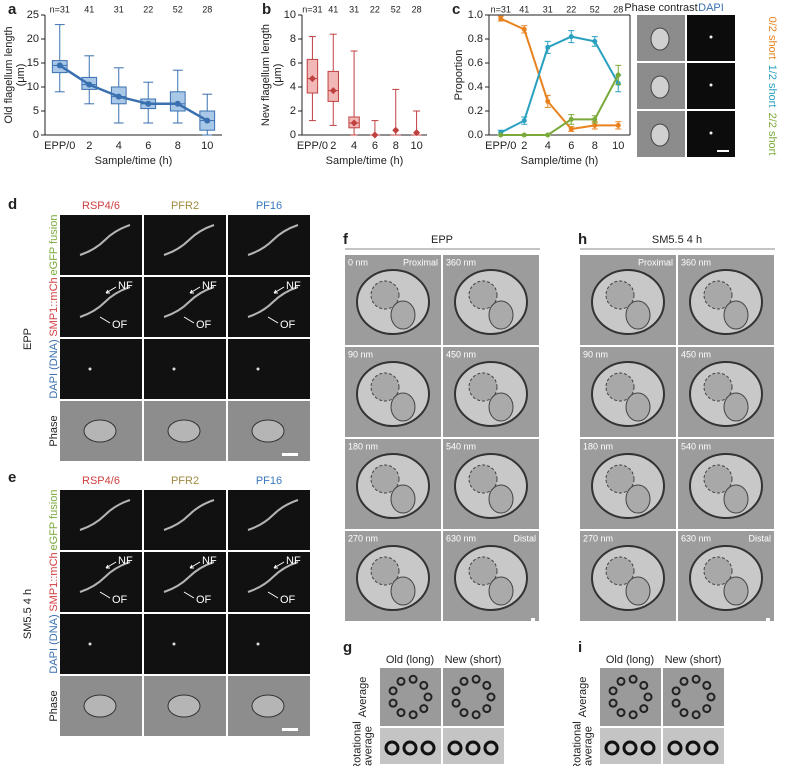  Describe the element at coordinates (580, 647) in the screenshot. I see `panel-label: i` at that location.